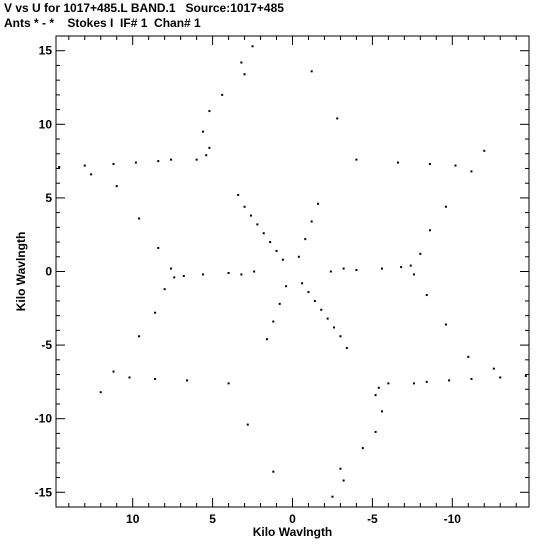 This screenshot has width=540, height=547. What do you see at coordinates (46, 124) in the screenshot?
I see `y-tick-label: 10` at bounding box center [46, 124].